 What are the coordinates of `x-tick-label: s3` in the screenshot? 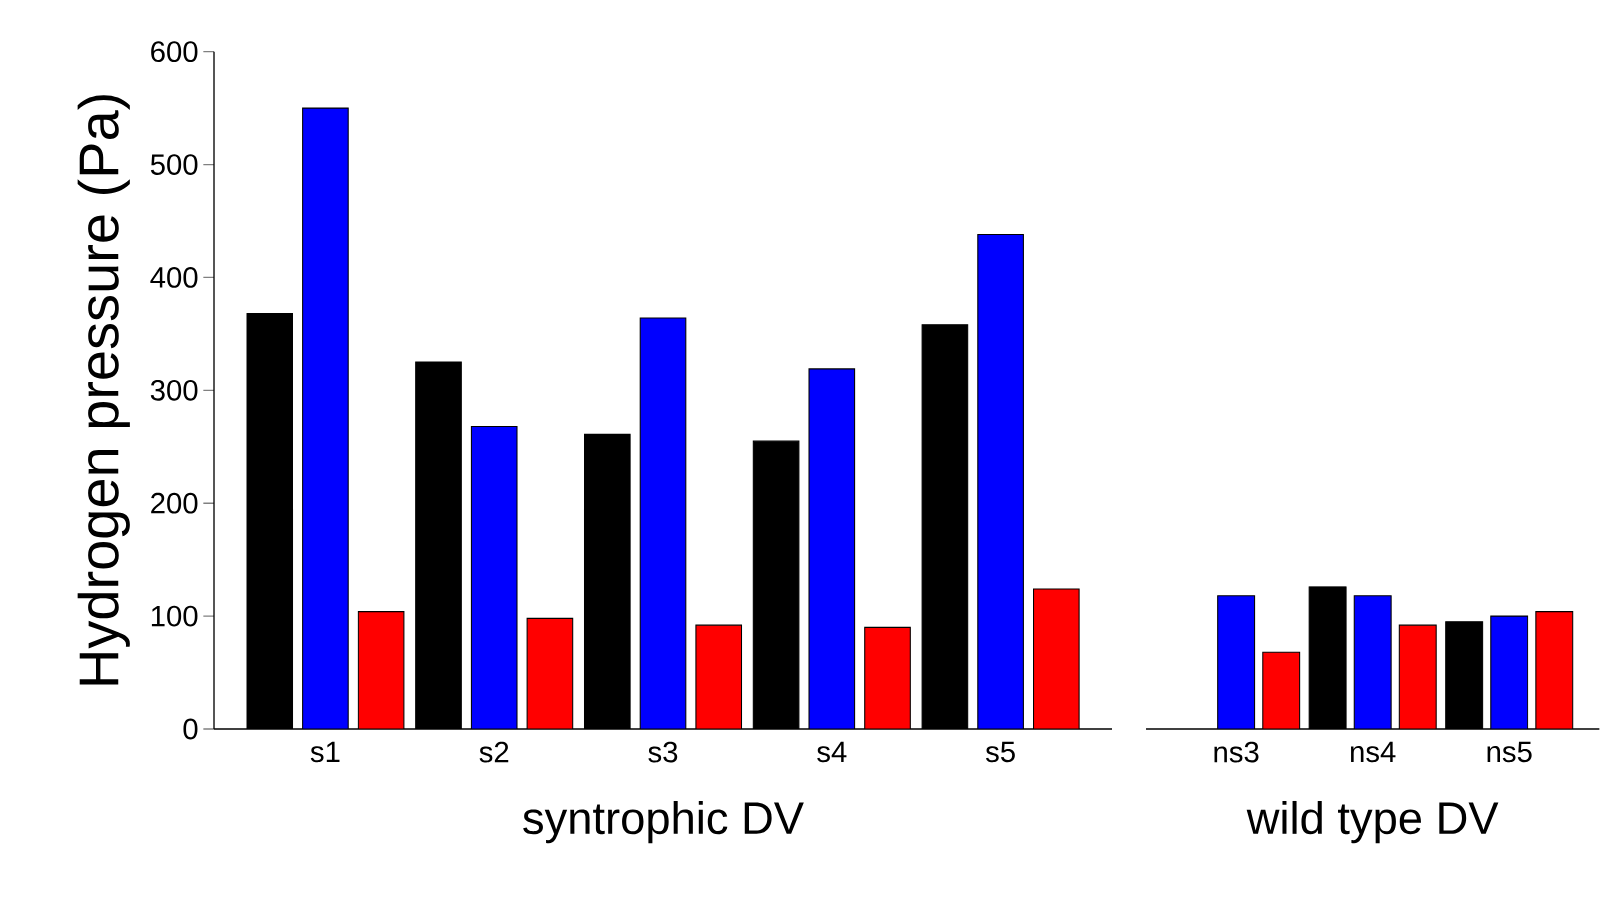 It's located at (663, 752).